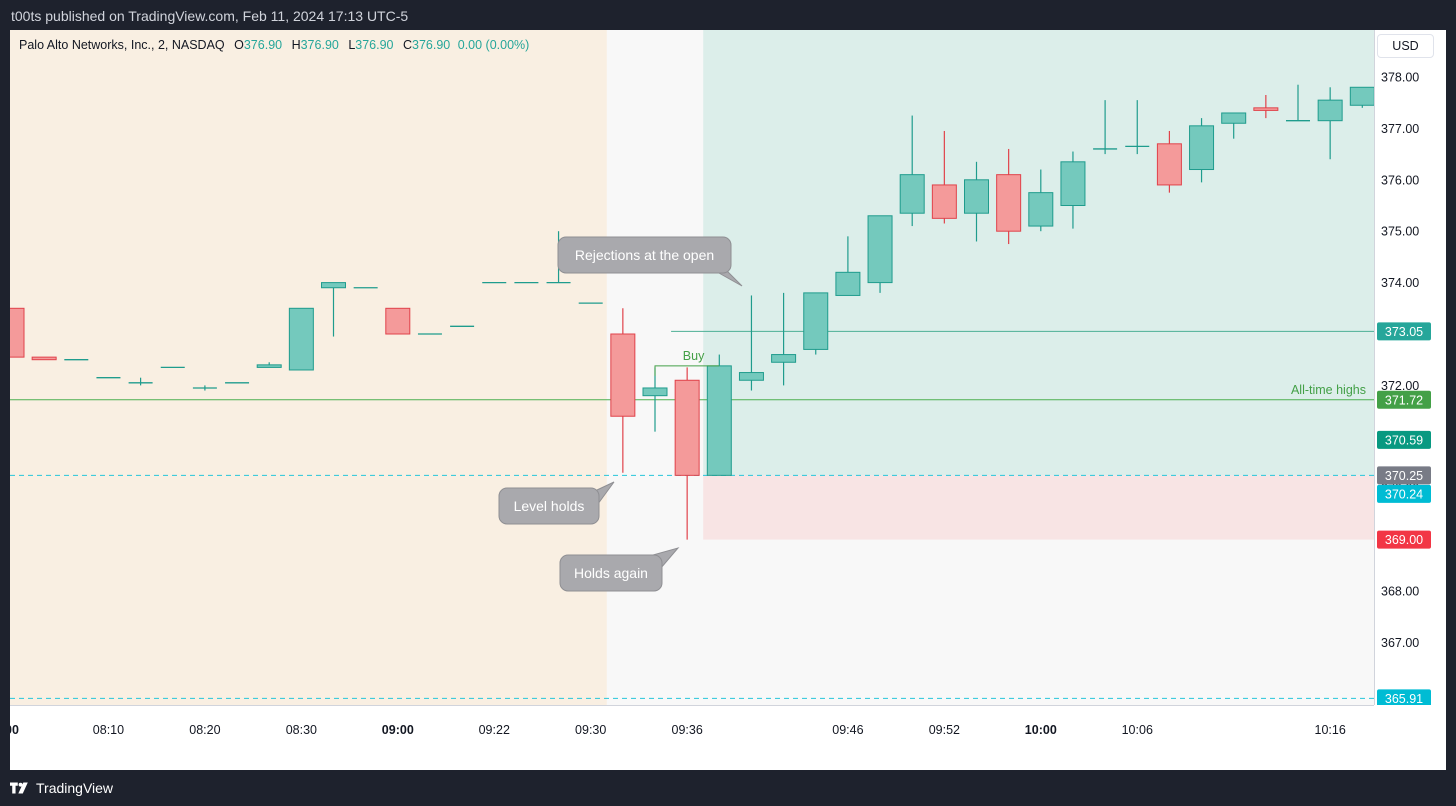  Describe the element at coordinates (1038, 507) in the screenshot. I see `position-loss-zone` at that location.